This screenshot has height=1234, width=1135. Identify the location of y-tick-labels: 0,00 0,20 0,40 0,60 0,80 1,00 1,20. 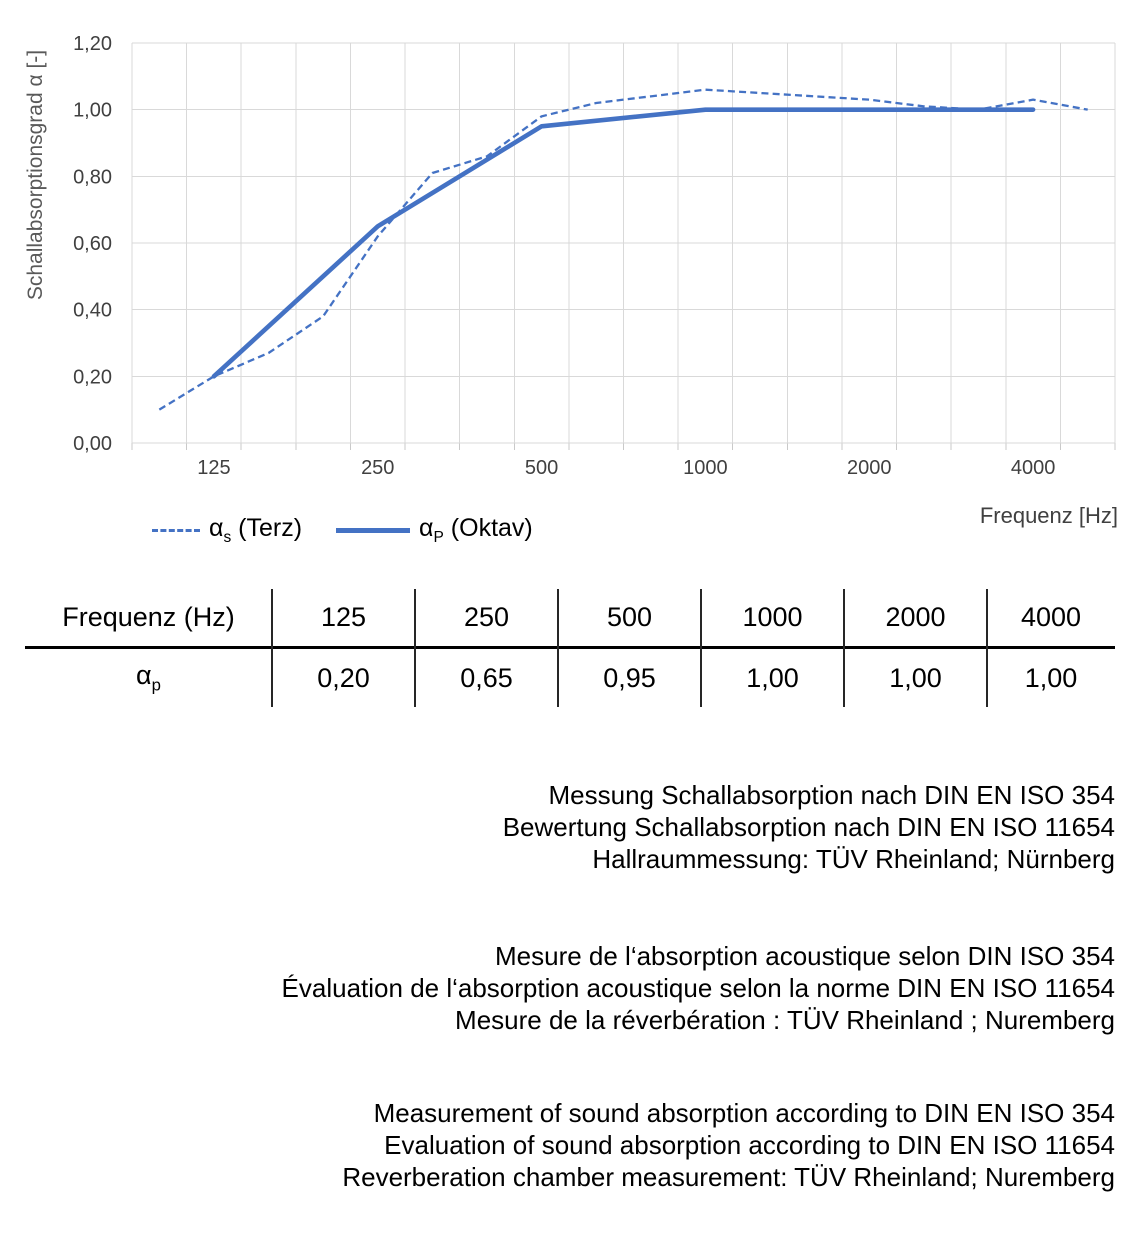
(92, 244).